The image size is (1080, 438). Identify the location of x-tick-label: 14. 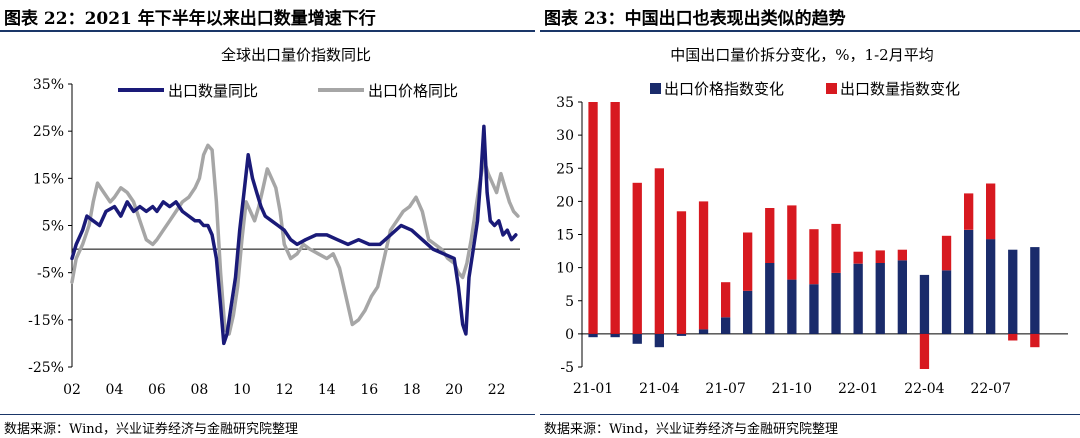
(327, 390).